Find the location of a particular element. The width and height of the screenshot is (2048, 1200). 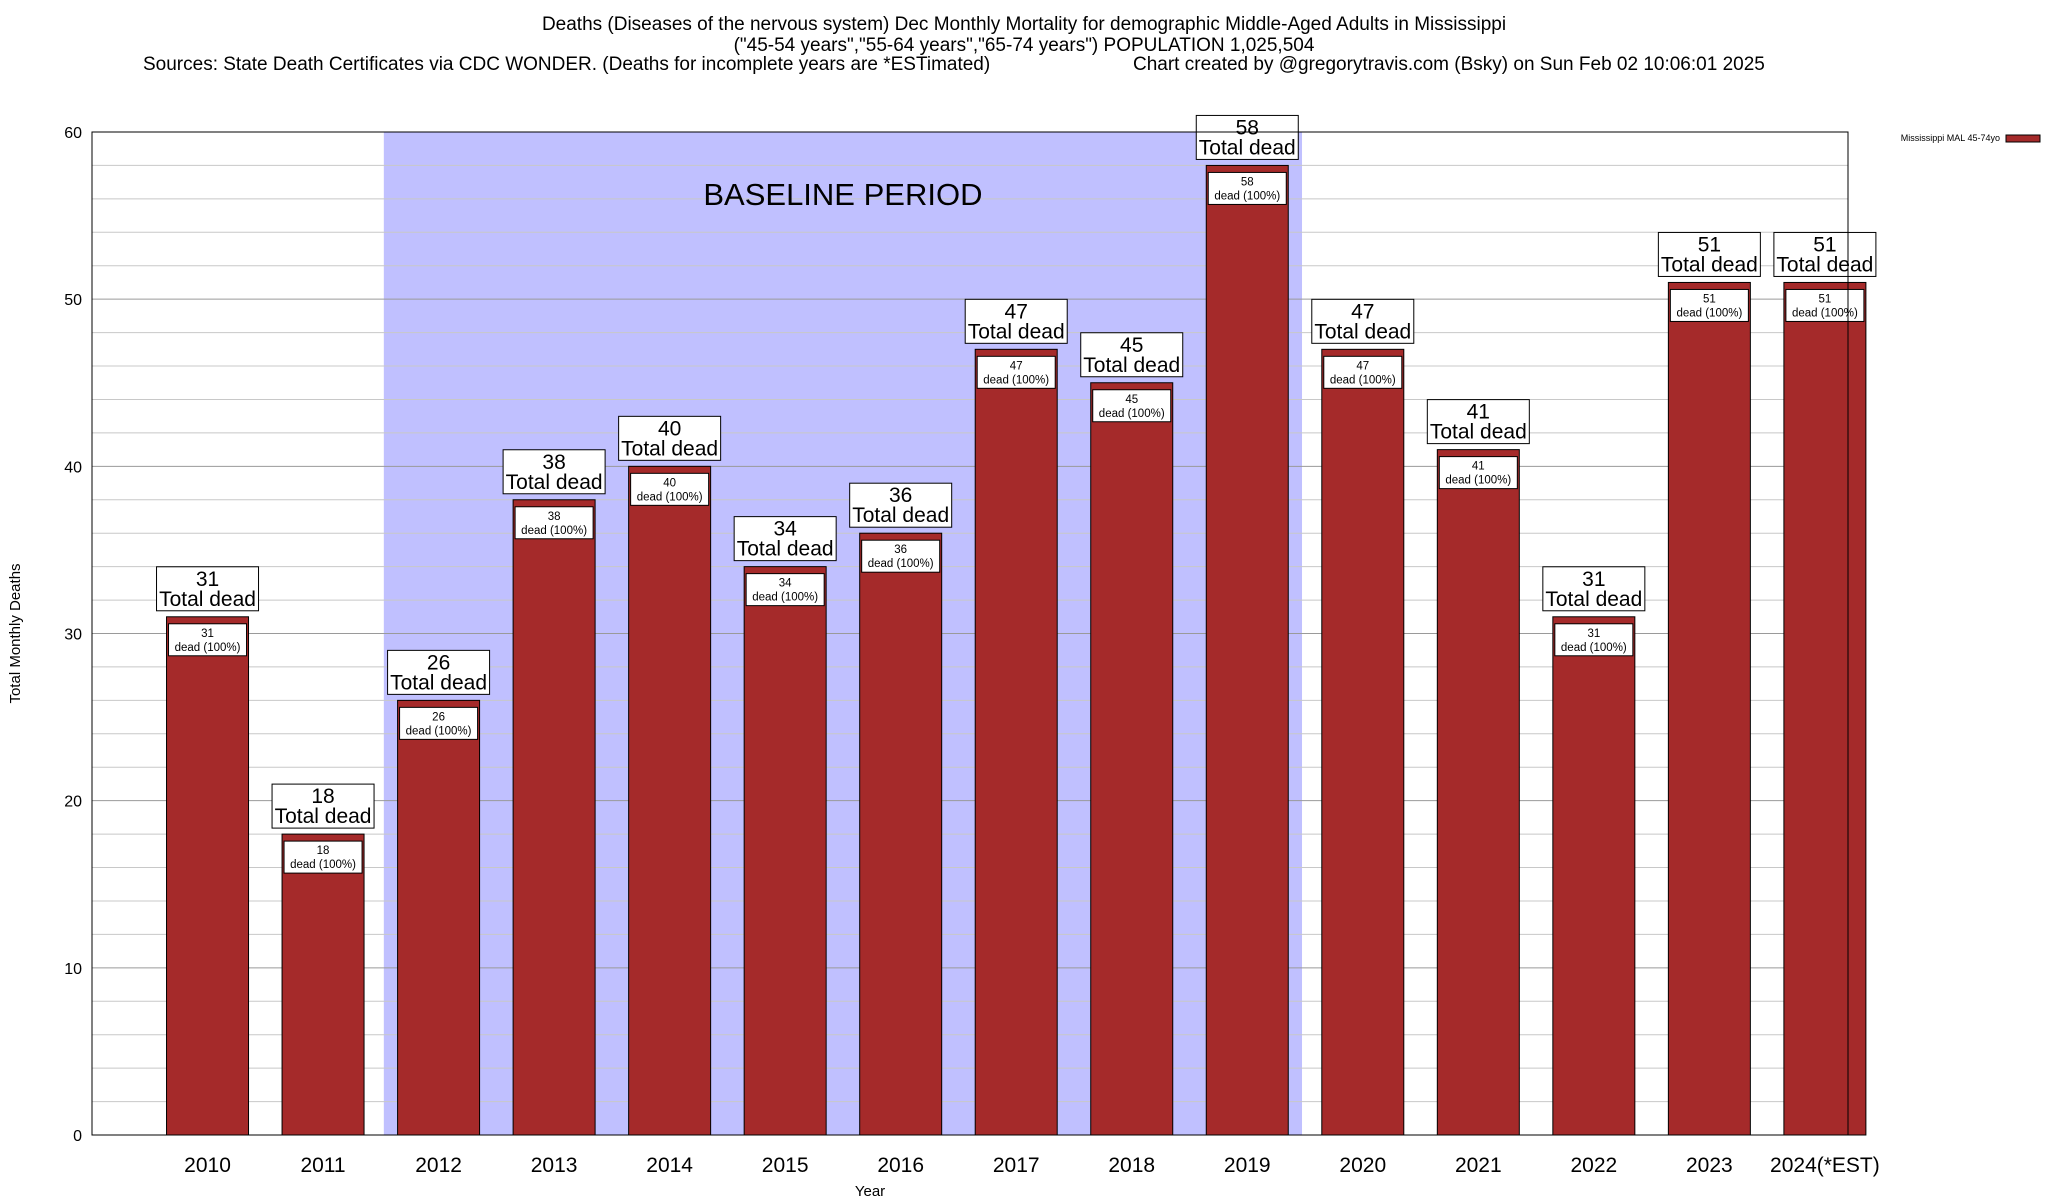

x-tick-label: 2015 is located at coordinates (785, 1165).